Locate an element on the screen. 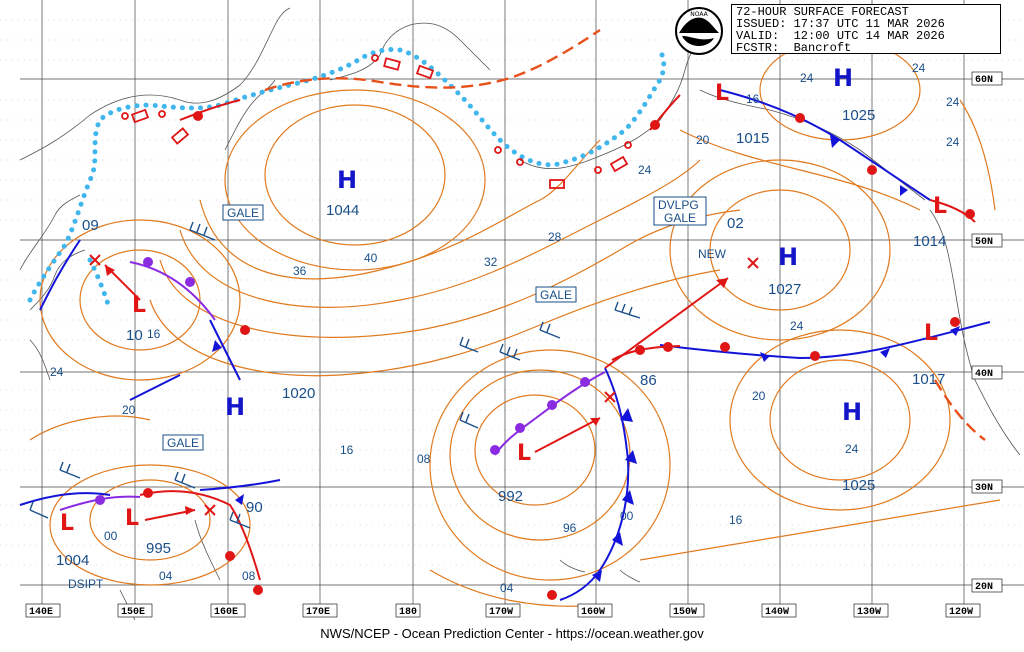 This screenshot has width=1024, height=652. low-pressure-1014: 1014 is located at coordinates (929, 241).